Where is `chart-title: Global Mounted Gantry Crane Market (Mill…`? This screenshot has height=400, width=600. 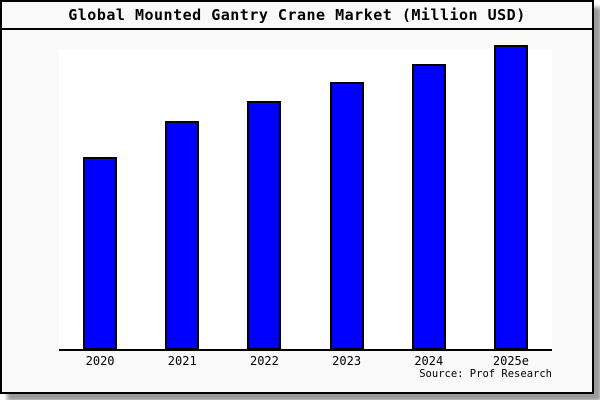 chart-title: Global Mounted Gantry Crane Market (Mill… is located at coordinates (297, 15).